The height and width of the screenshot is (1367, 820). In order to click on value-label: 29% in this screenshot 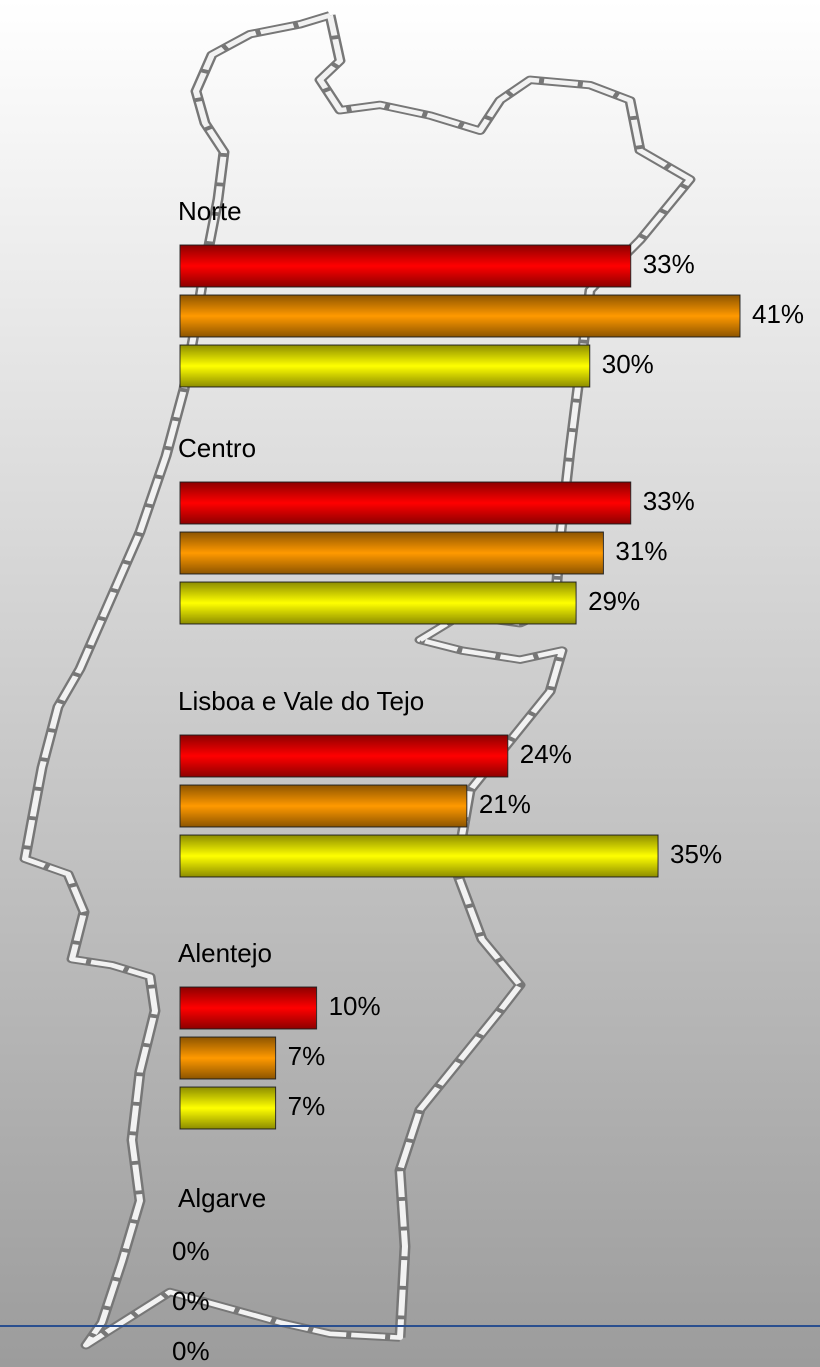, I will do `click(614, 601)`.